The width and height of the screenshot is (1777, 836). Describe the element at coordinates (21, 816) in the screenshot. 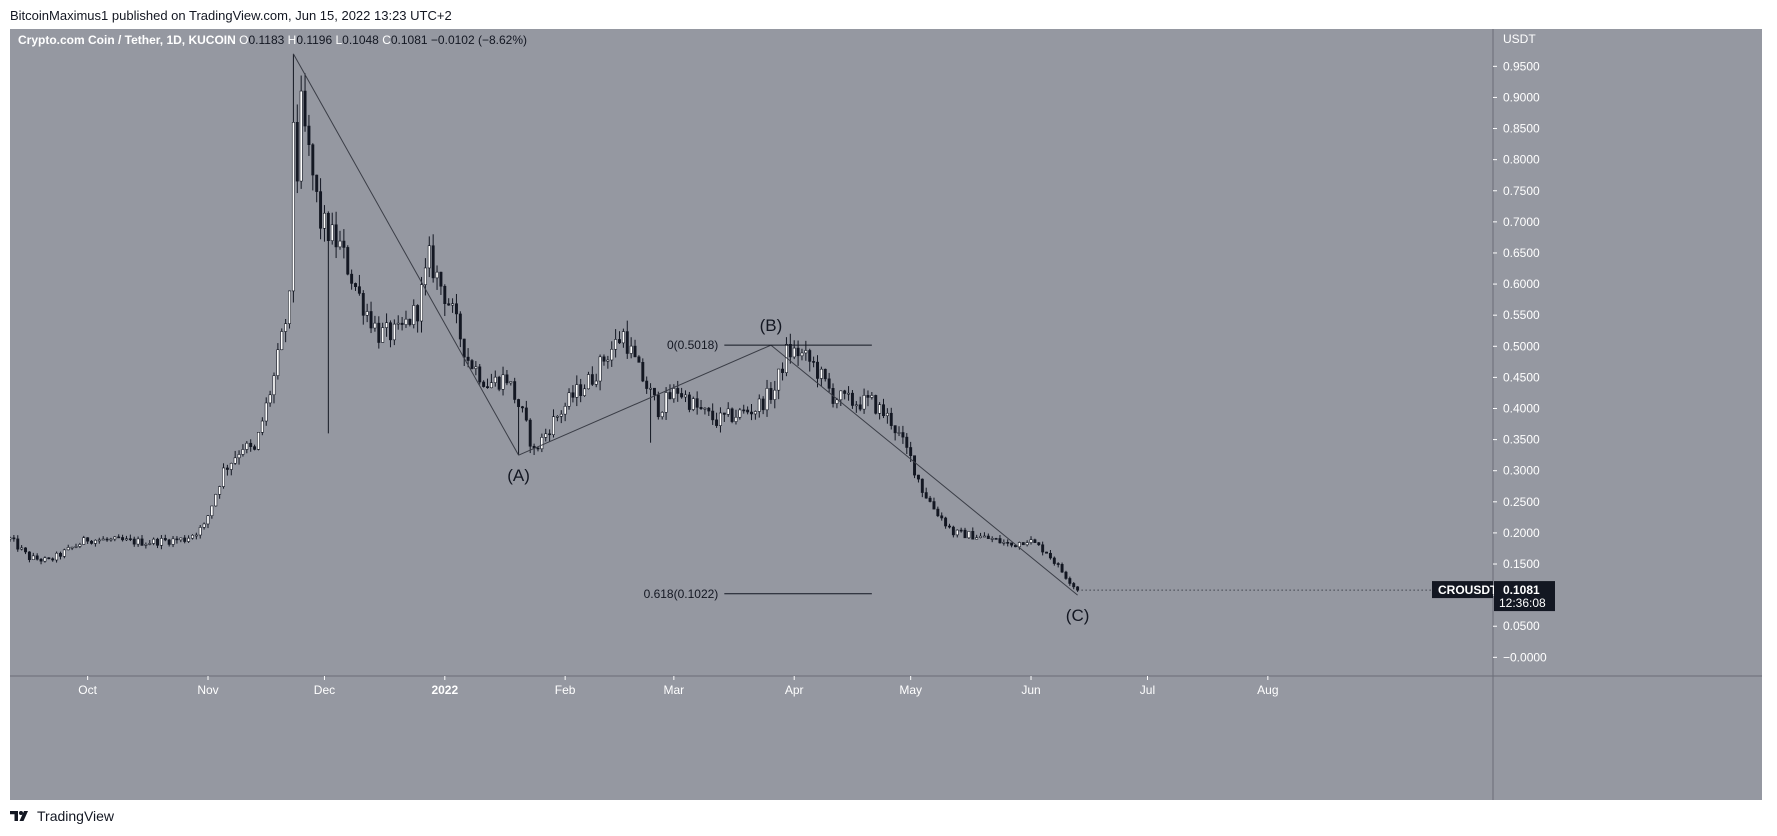

I see `tradingview-logo-icon` at that location.